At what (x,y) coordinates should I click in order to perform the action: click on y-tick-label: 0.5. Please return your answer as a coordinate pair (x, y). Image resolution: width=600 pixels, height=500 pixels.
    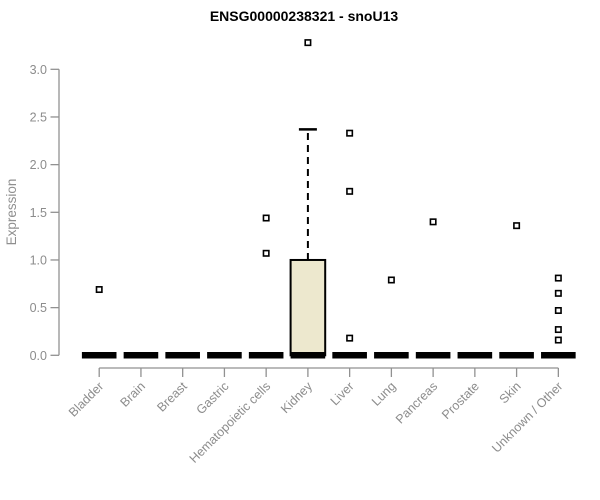
    Looking at the image, I should click on (38, 308).